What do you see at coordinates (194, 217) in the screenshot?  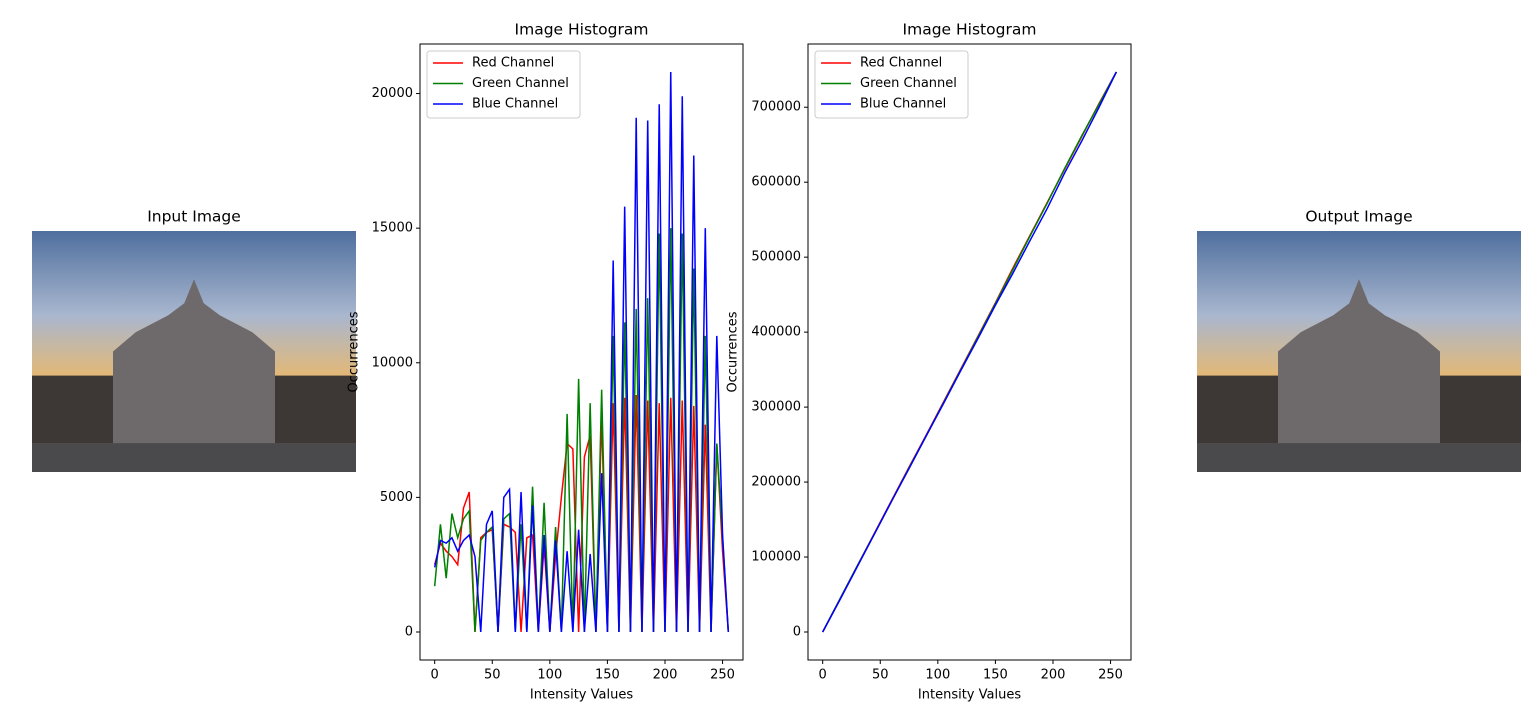 I see `image-title: Input Image` at bounding box center [194, 217].